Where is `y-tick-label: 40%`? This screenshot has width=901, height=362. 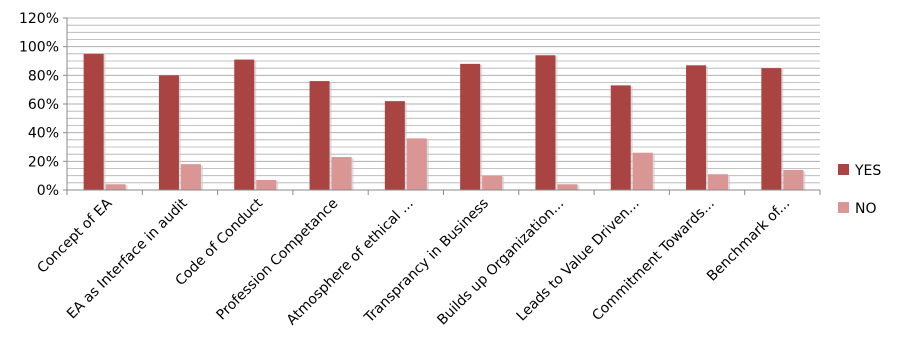 y-tick-label: 40% is located at coordinates (43, 134).